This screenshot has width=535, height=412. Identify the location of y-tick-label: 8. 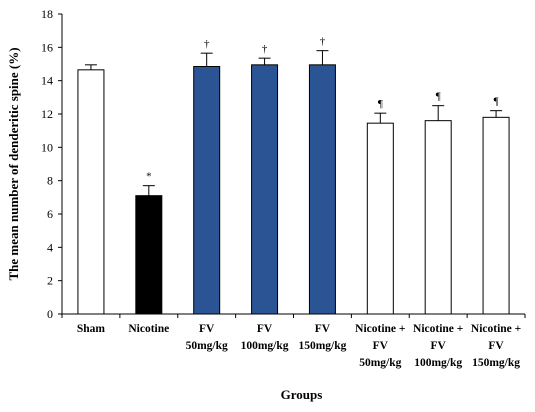
(50, 181).